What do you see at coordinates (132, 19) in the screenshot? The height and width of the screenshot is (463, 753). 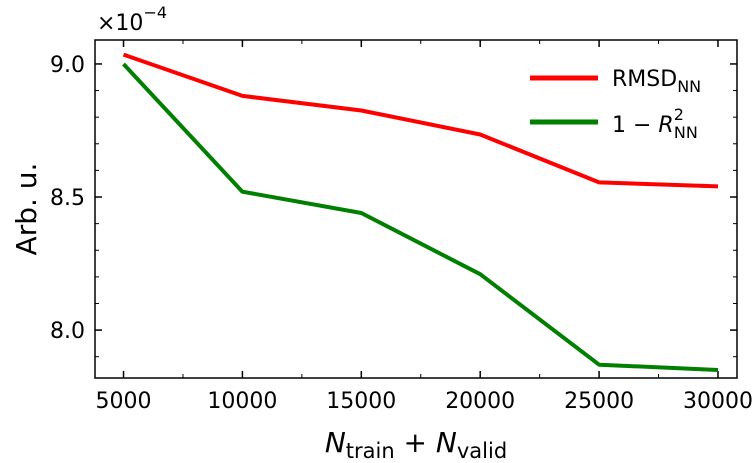 I see `y-scale-factor: ×10⁻⁴` at bounding box center [132, 19].